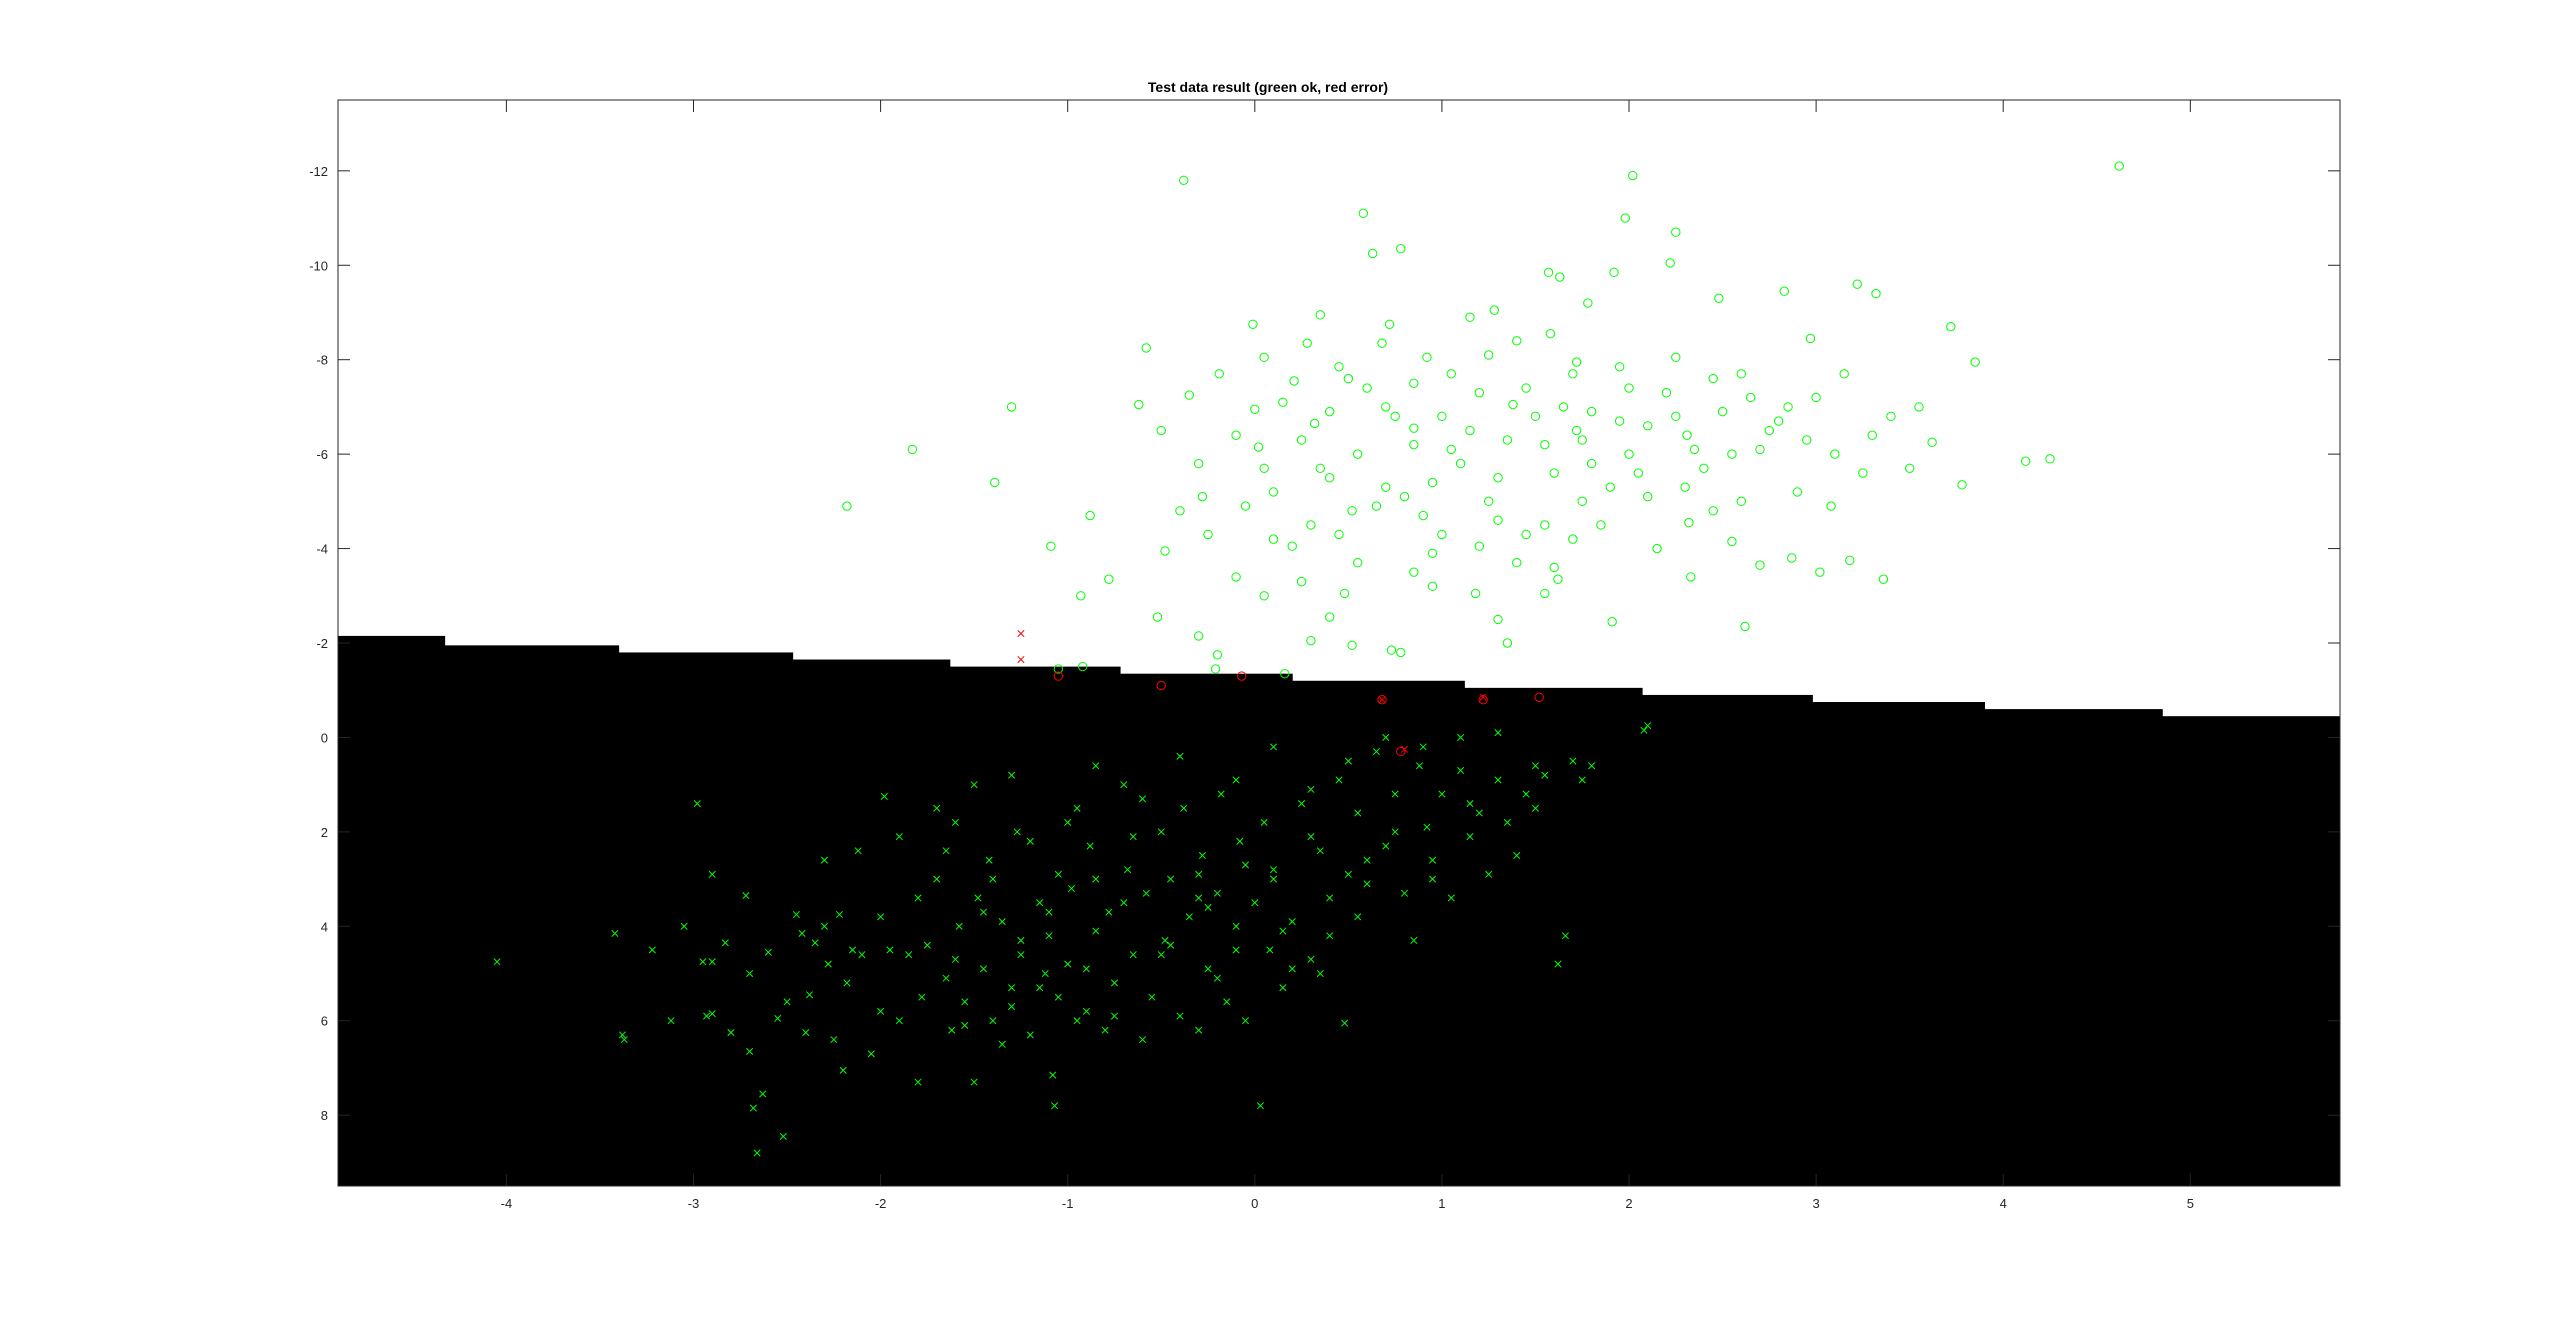 The height and width of the screenshot is (1323, 2560). Describe the element at coordinates (324, 1115) in the screenshot. I see `y-tick-label: 8` at that location.